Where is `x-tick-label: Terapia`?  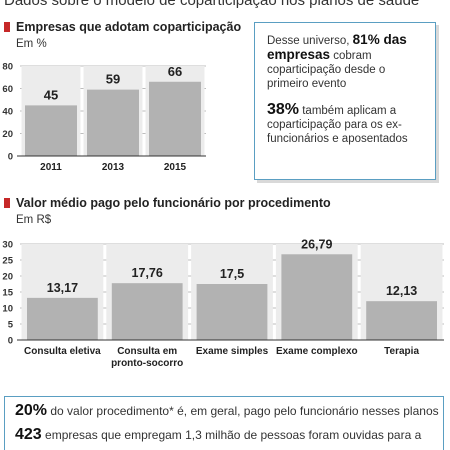
x-tick-label: Terapia is located at coordinates (401, 351).